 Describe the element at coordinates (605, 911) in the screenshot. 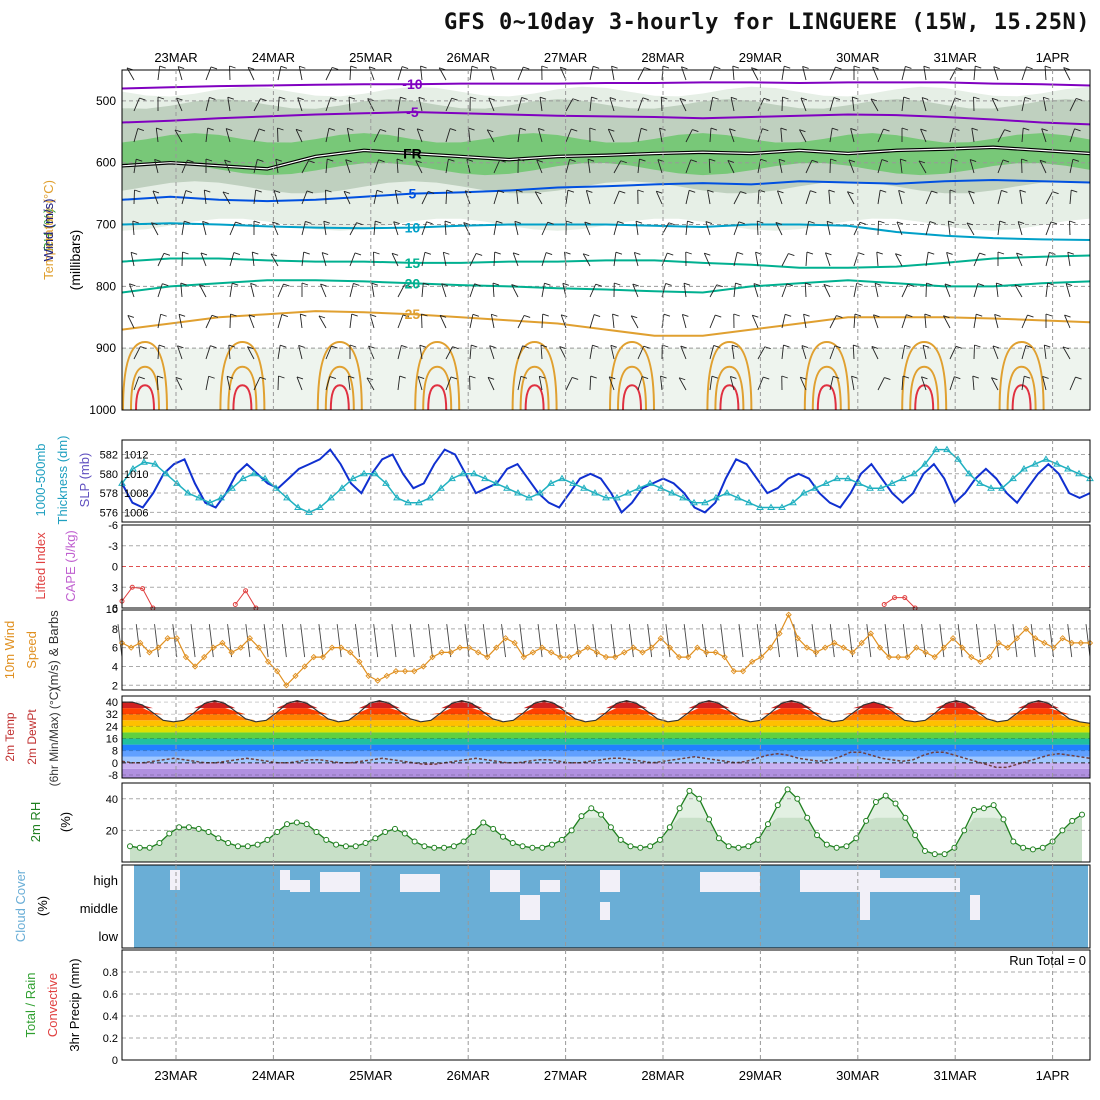

I see `cloud-gap` at that location.